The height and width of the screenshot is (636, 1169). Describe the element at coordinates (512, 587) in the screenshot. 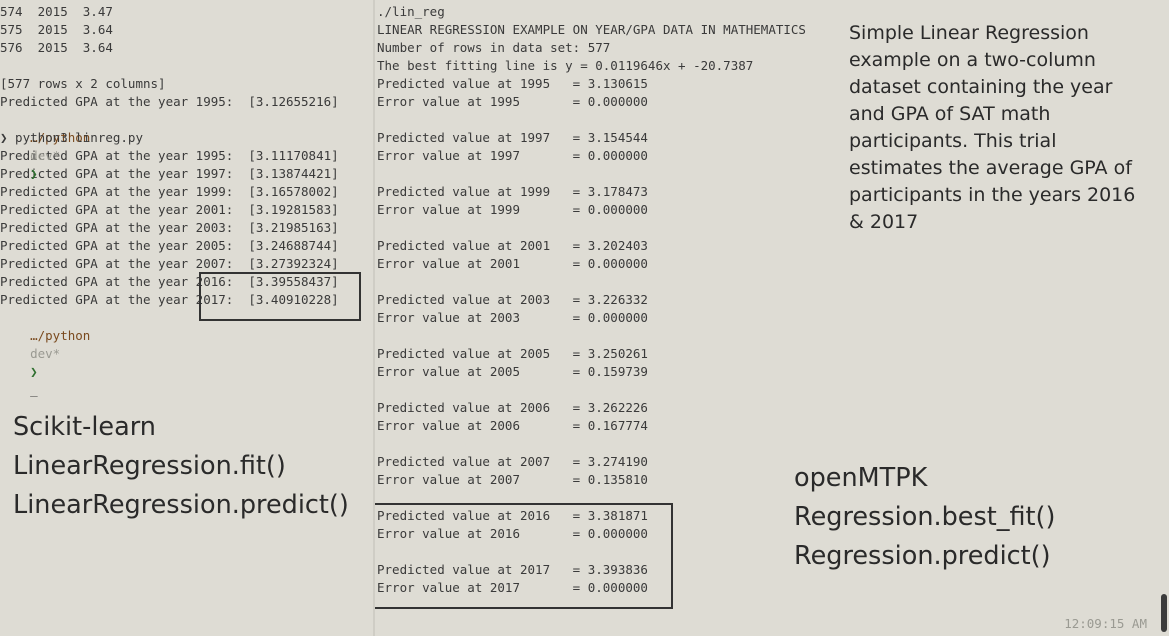

I see `terminal-line: Error value at 2017 = 0.000000` at that location.